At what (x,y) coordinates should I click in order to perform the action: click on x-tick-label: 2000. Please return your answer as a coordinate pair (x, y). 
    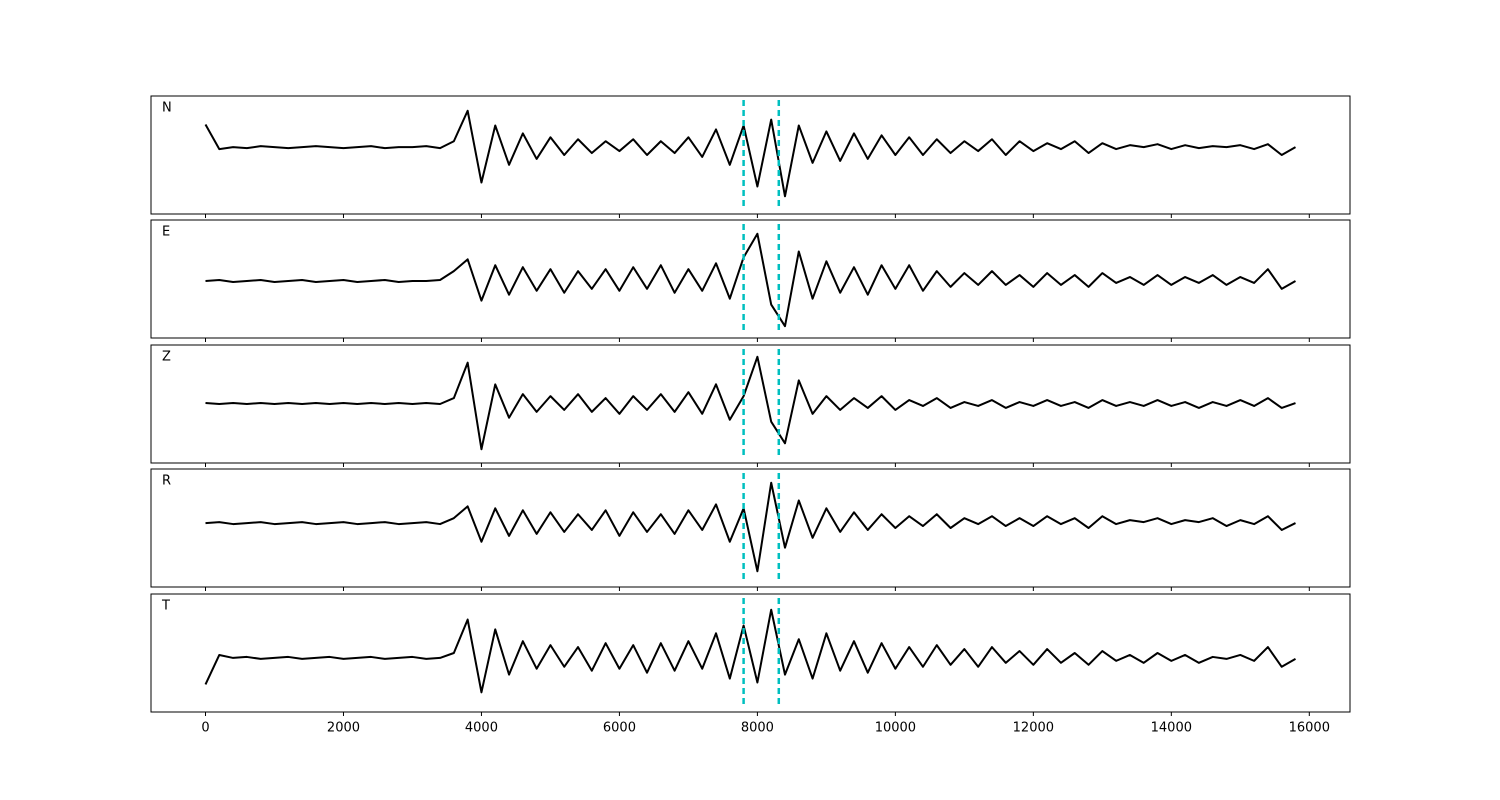
    Looking at the image, I should click on (343, 728).